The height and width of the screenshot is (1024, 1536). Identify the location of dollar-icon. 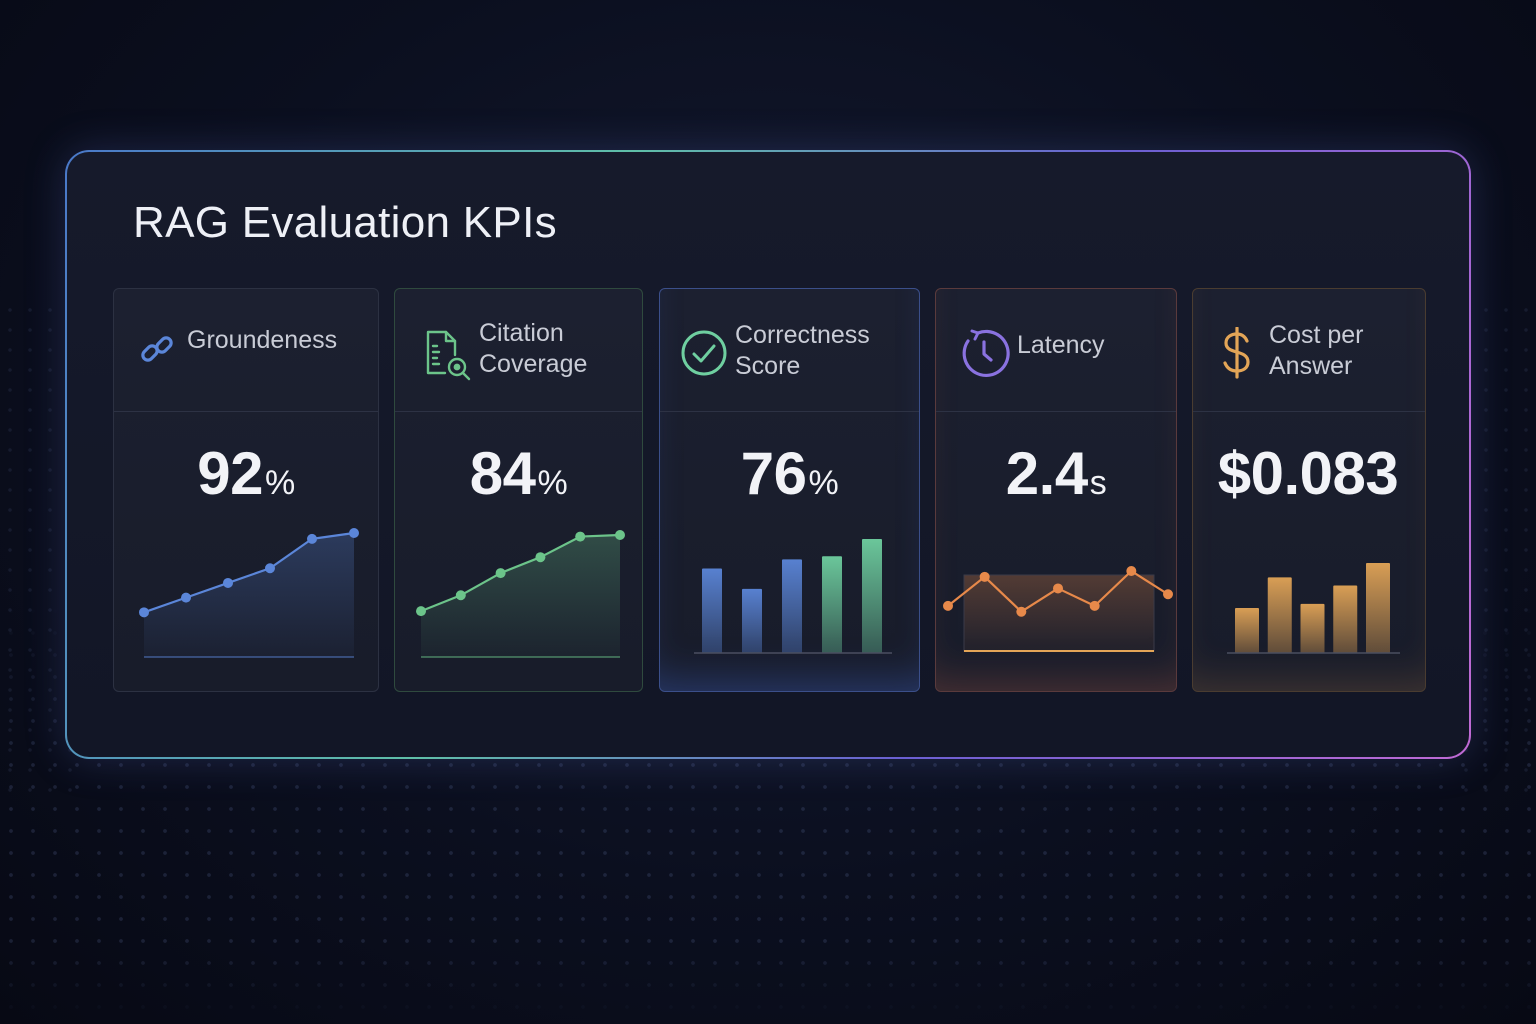
(1236, 353).